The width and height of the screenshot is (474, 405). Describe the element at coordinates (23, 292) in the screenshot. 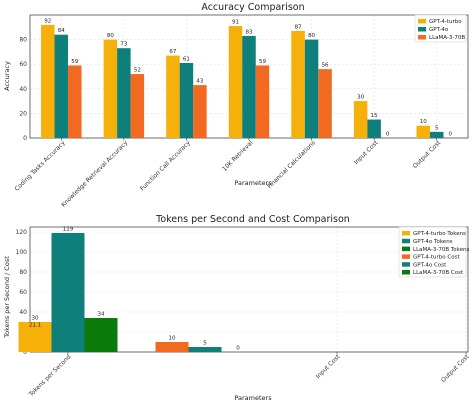

I see `chart2-ytick-label: 60` at that location.